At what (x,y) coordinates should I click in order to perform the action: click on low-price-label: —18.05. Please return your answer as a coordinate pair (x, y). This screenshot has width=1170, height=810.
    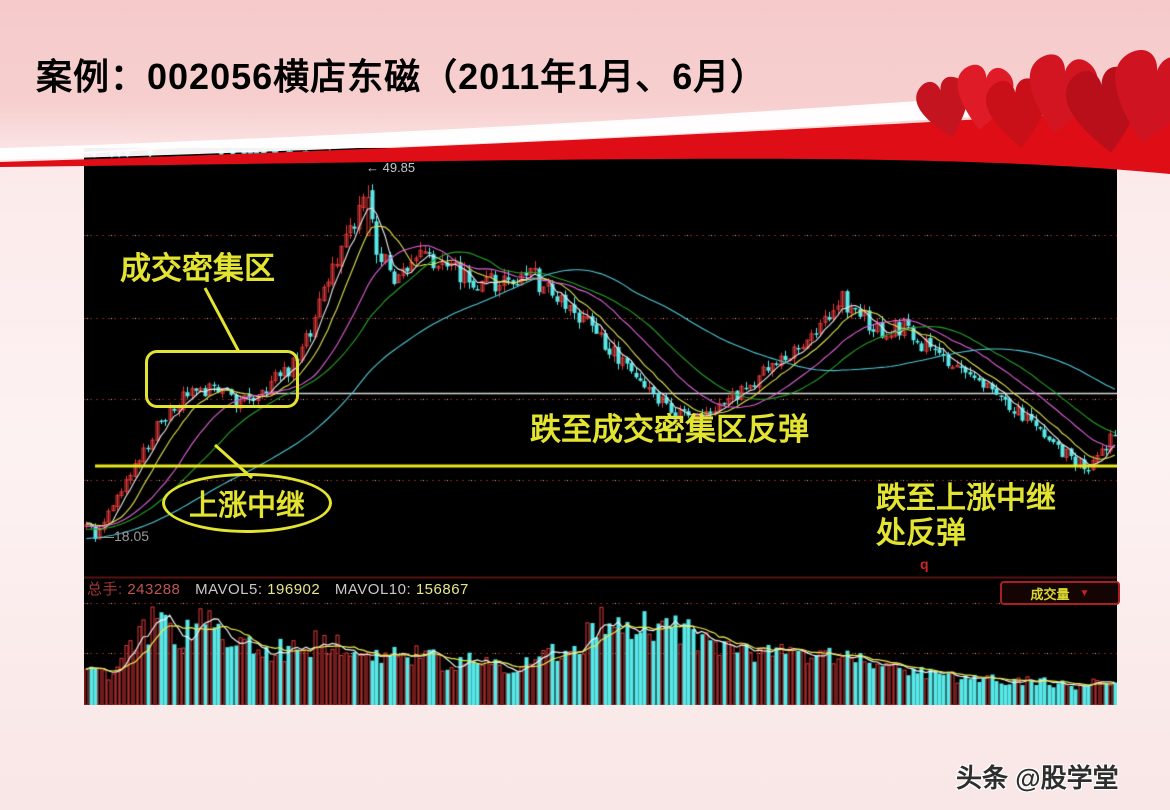
    Looking at the image, I should click on (125, 536).